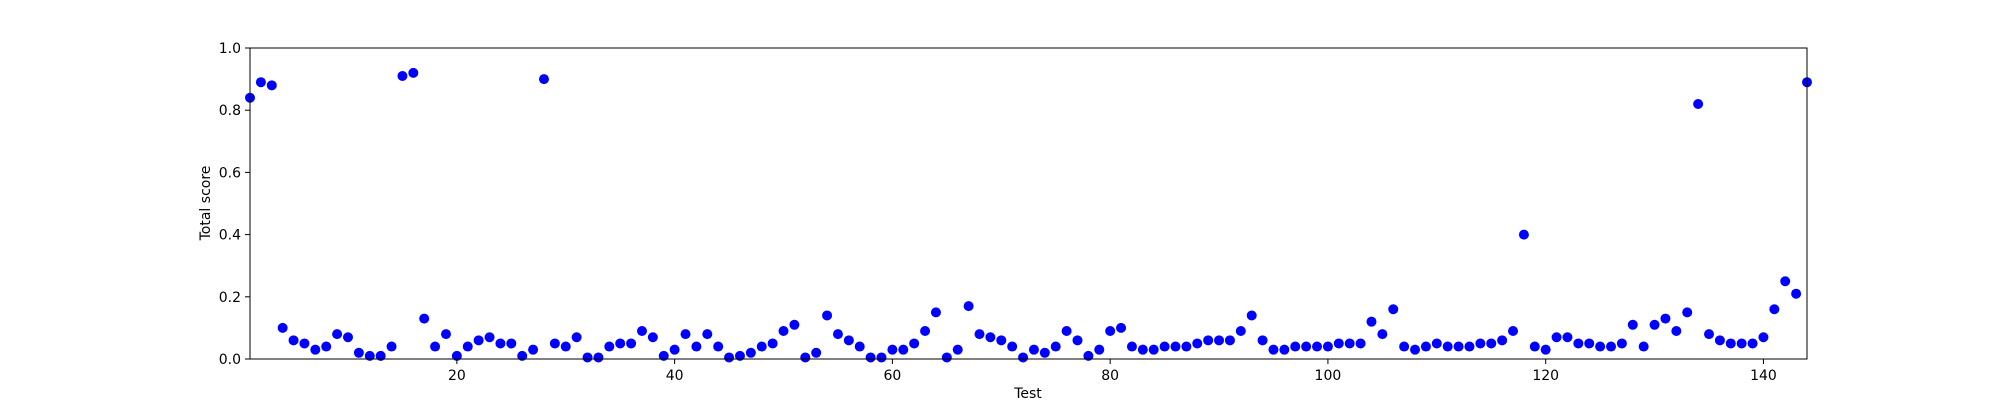 This screenshot has height=400, width=2000. What do you see at coordinates (230, 173) in the screenshot?
I see `y-tick-label: 0.6` at bounding box center [230, 173].